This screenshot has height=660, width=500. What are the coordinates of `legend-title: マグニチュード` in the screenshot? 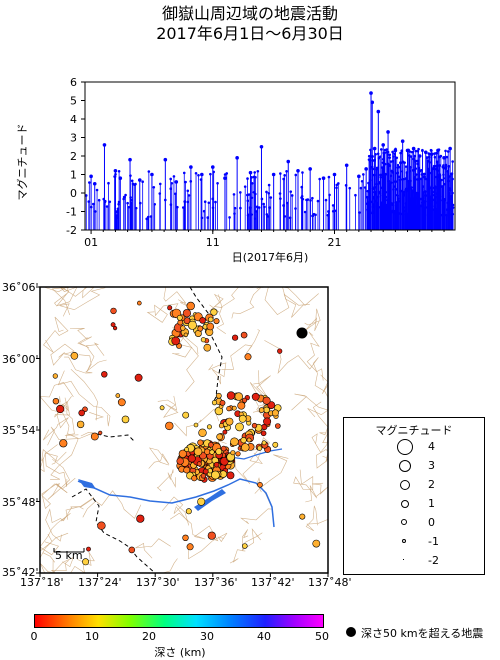 It's located at (414, 430).